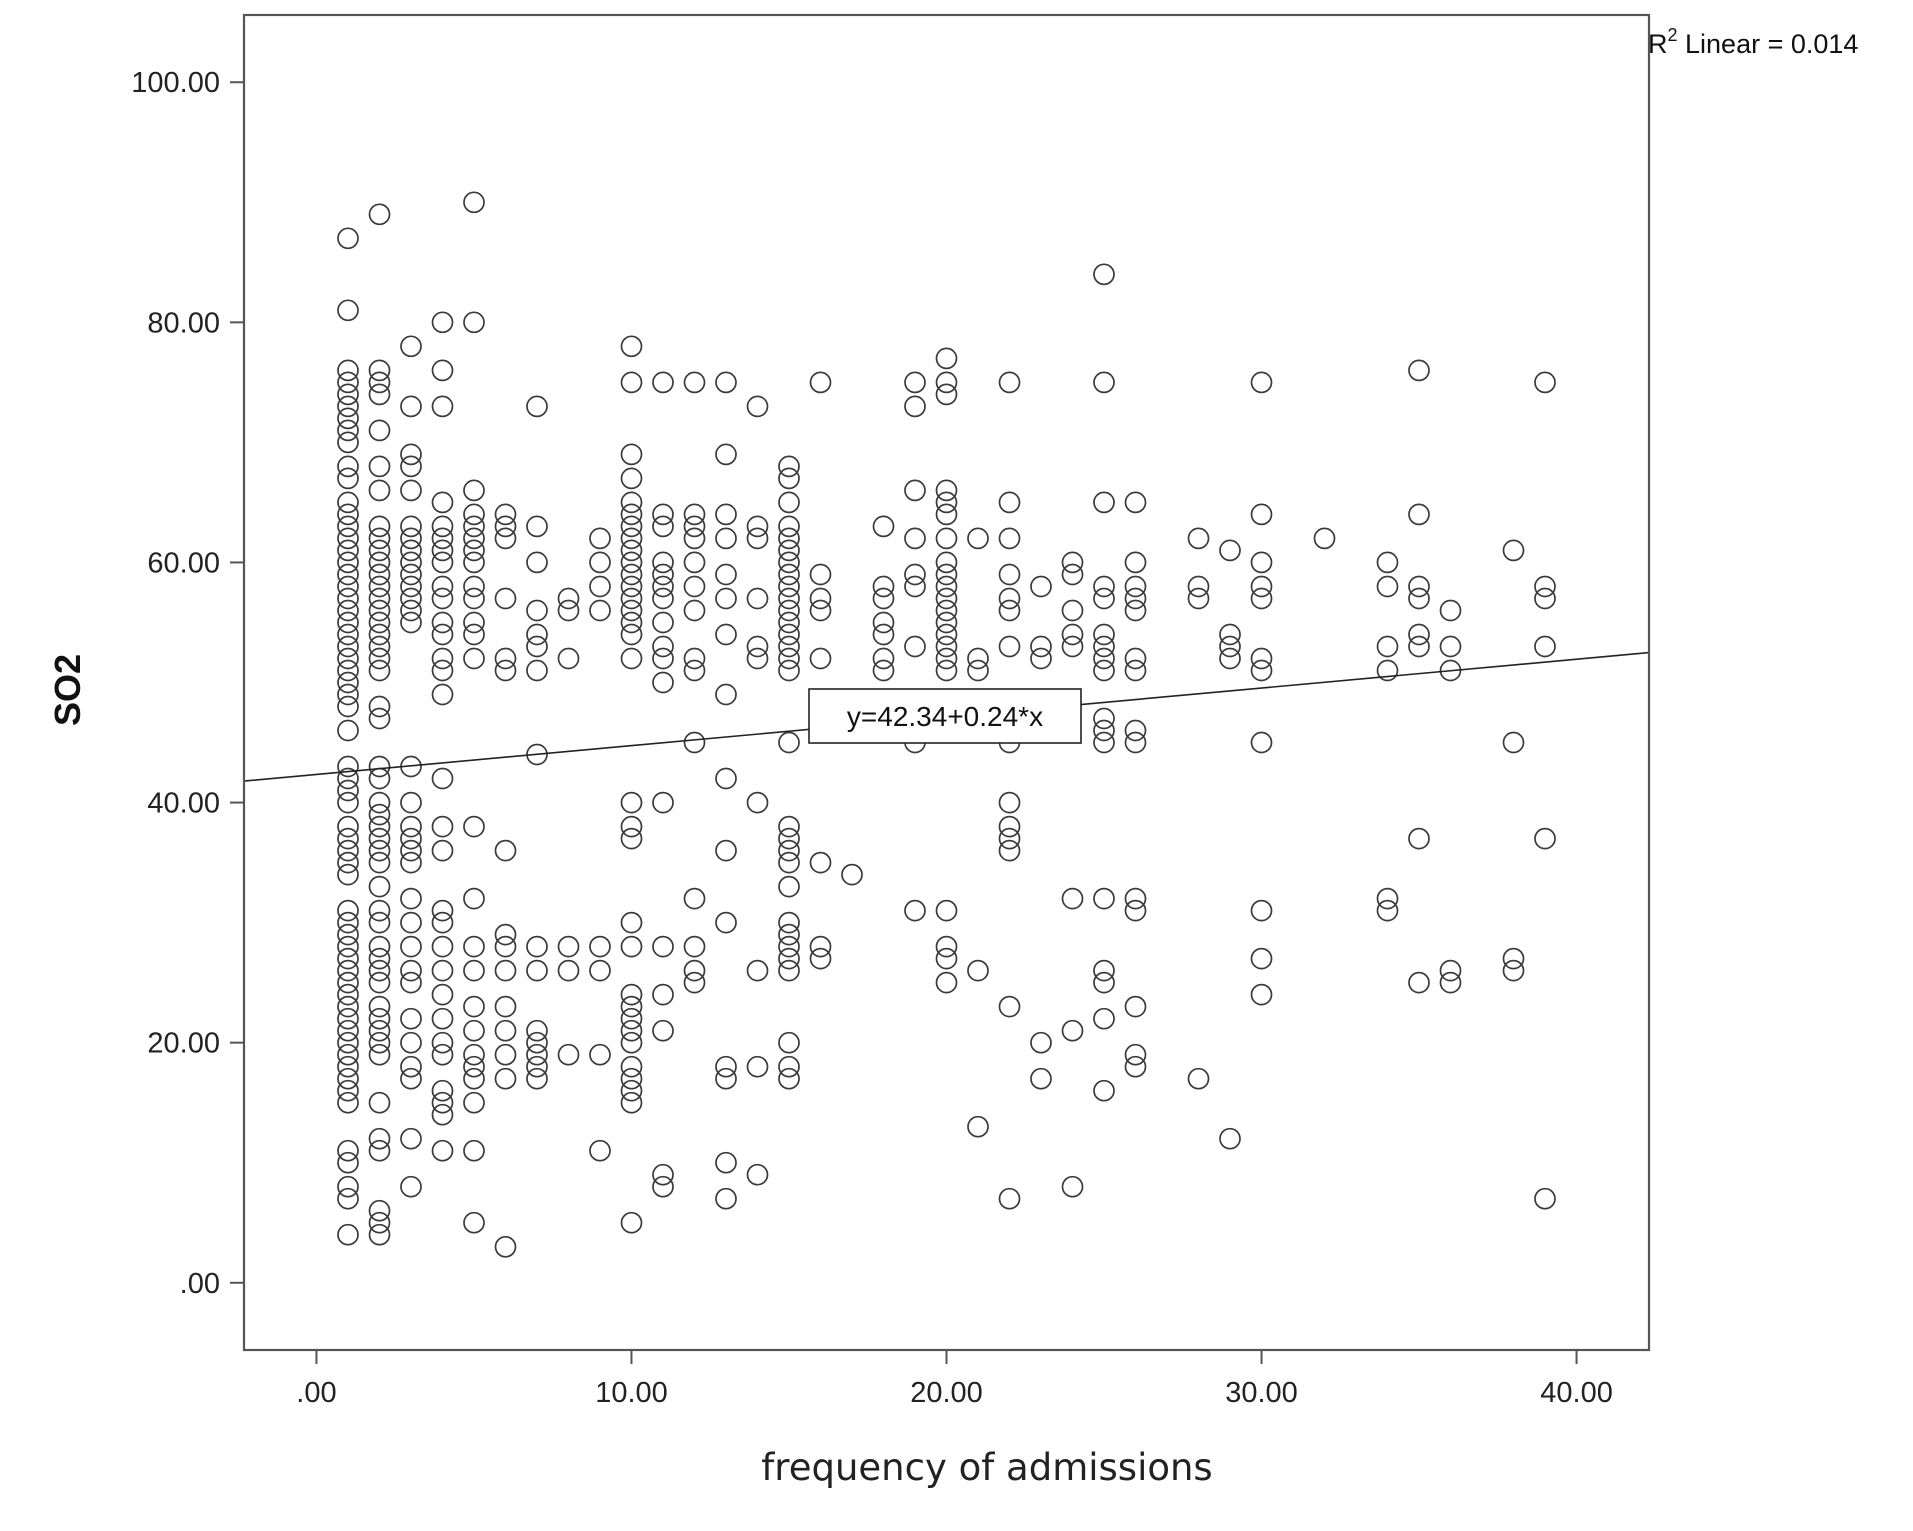 This screenshot has height=1531, width=1913. Describe the element at coordinates (1673, 35) in the screenshot. I see `r-squared-superscript: 2` at that location.